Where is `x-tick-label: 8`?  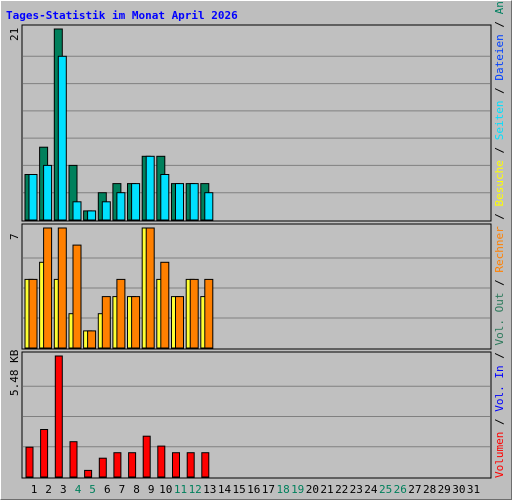
x-tick-label: 8 is located at coordinates (136, 489).